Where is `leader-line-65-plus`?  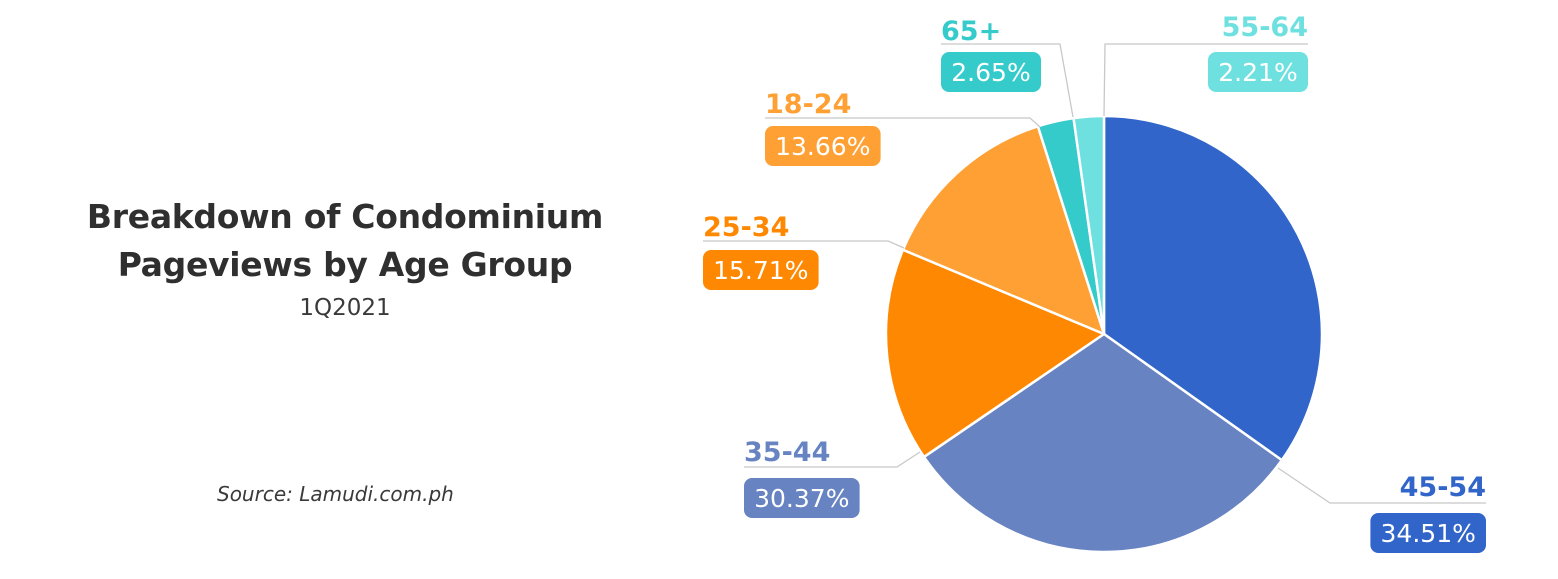 leader-line-65-plus is located at coordinates (1007, 80).